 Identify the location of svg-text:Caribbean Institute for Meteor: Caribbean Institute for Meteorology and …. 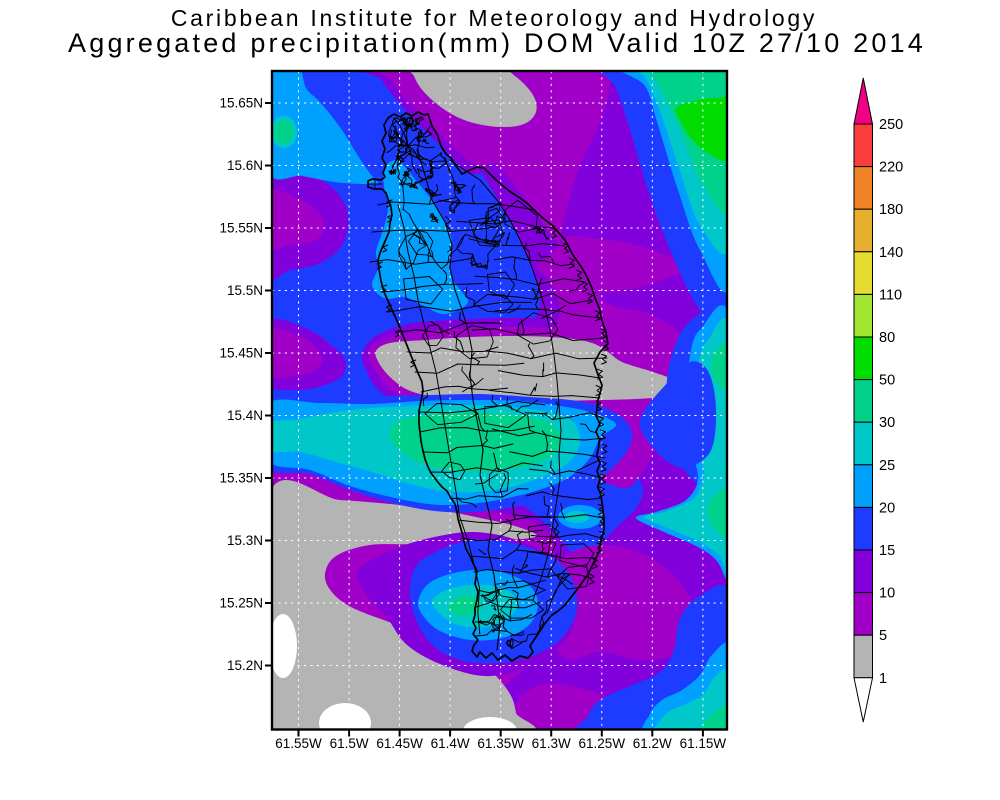
(494, 18).